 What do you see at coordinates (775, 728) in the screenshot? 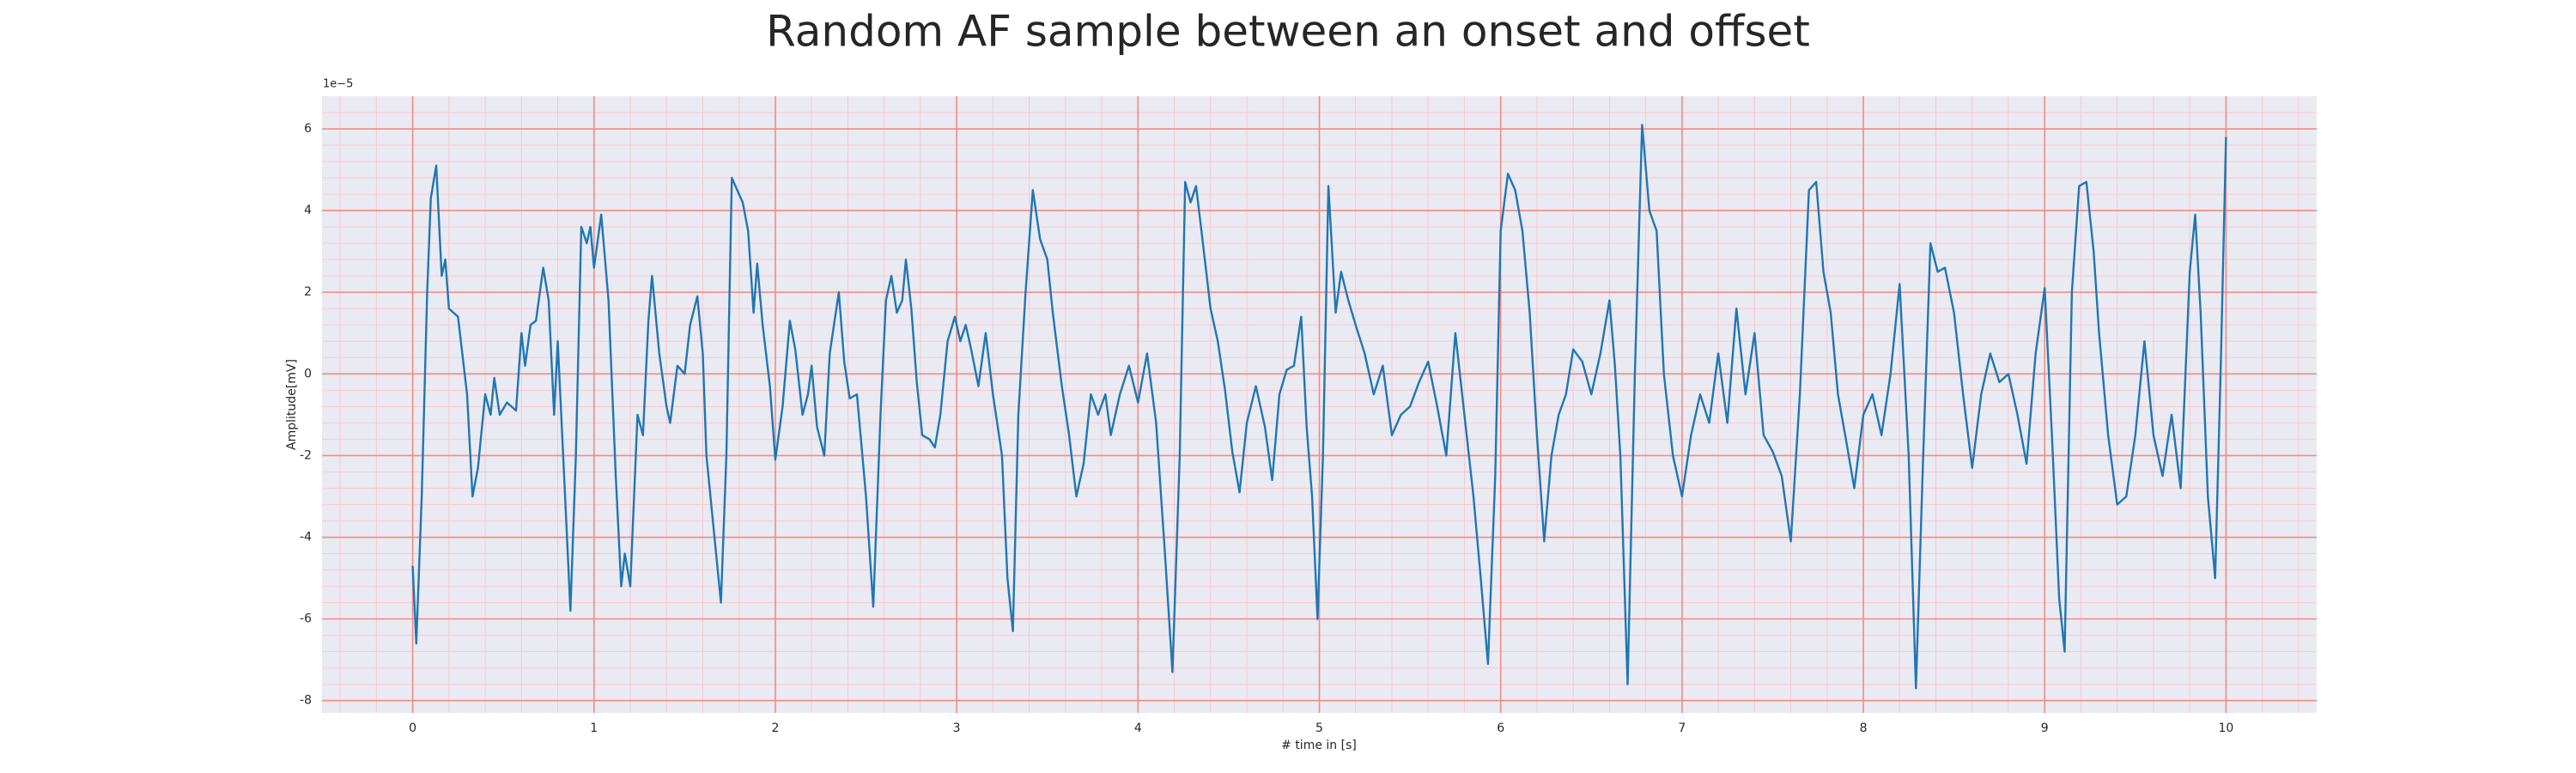
I see `x-tick-label: 2` at bounding box center [775, 728].